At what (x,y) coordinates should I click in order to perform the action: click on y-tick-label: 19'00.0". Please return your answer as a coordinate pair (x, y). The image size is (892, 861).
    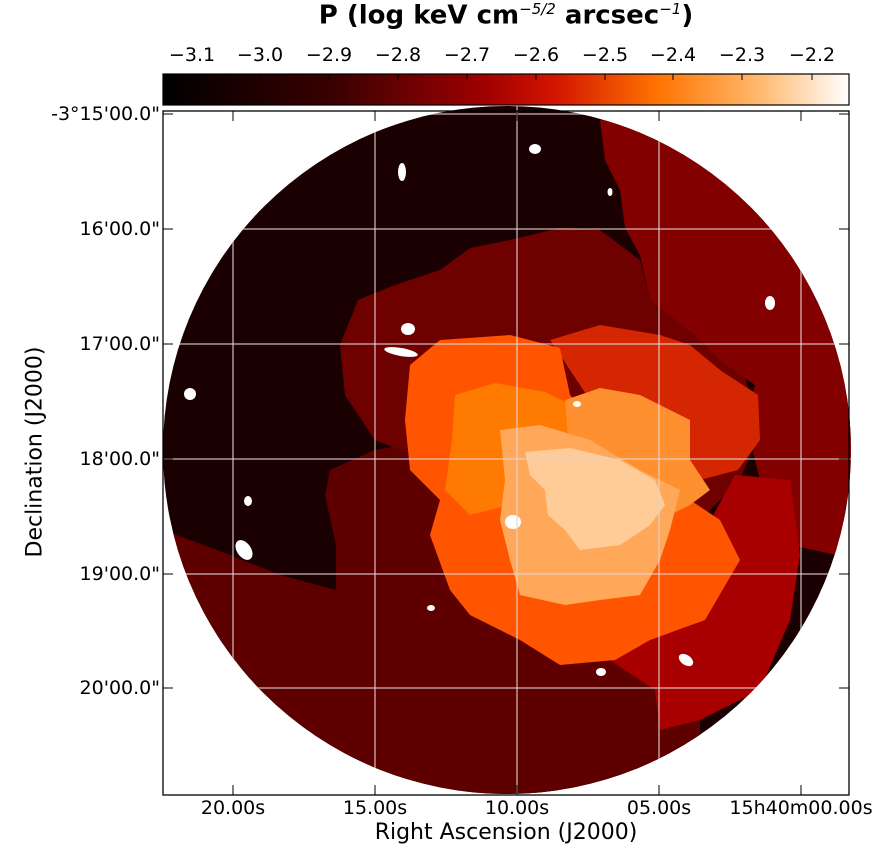
    Looking at the image, I should click on (119, 574).